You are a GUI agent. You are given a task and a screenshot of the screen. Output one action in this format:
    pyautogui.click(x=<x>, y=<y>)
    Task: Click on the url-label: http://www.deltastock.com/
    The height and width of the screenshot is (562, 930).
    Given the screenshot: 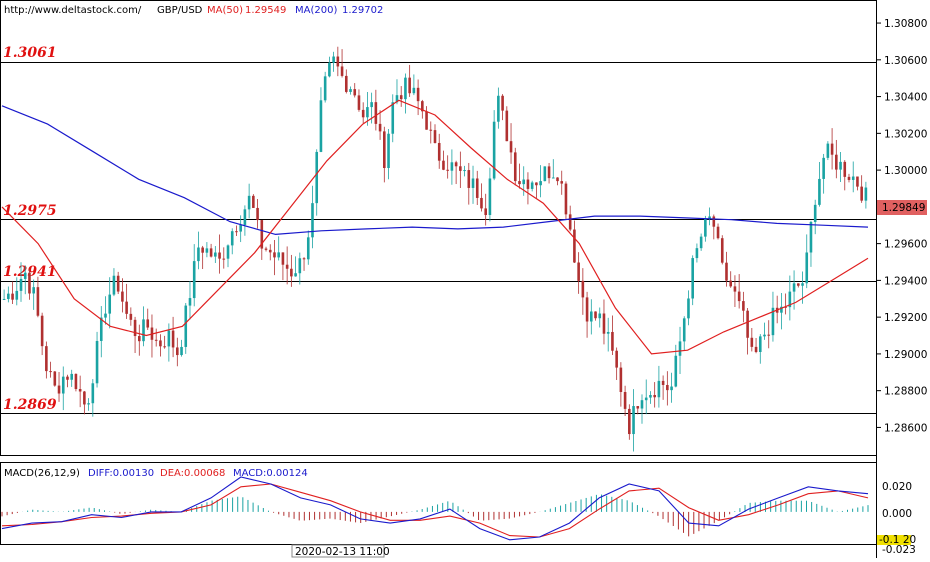 What is the action you would take?
    pyautogui.click(x=73, y=10)
    